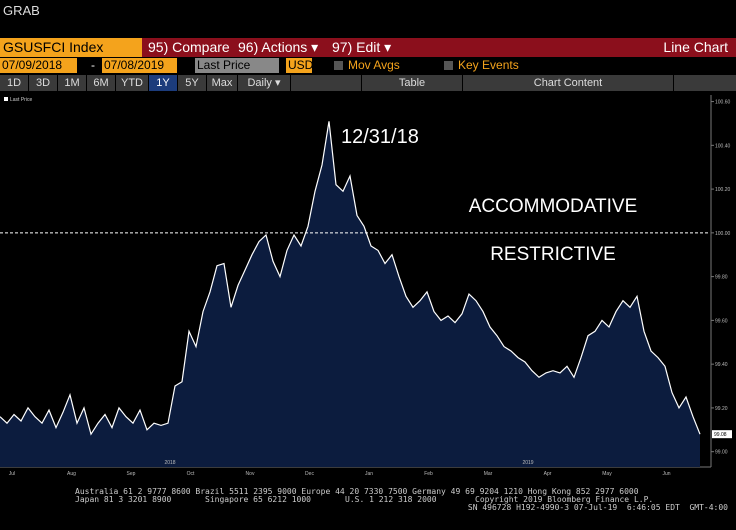 This screenshot has height=530, width=736. I want to click on year-label: 2019, so click(527, 463).